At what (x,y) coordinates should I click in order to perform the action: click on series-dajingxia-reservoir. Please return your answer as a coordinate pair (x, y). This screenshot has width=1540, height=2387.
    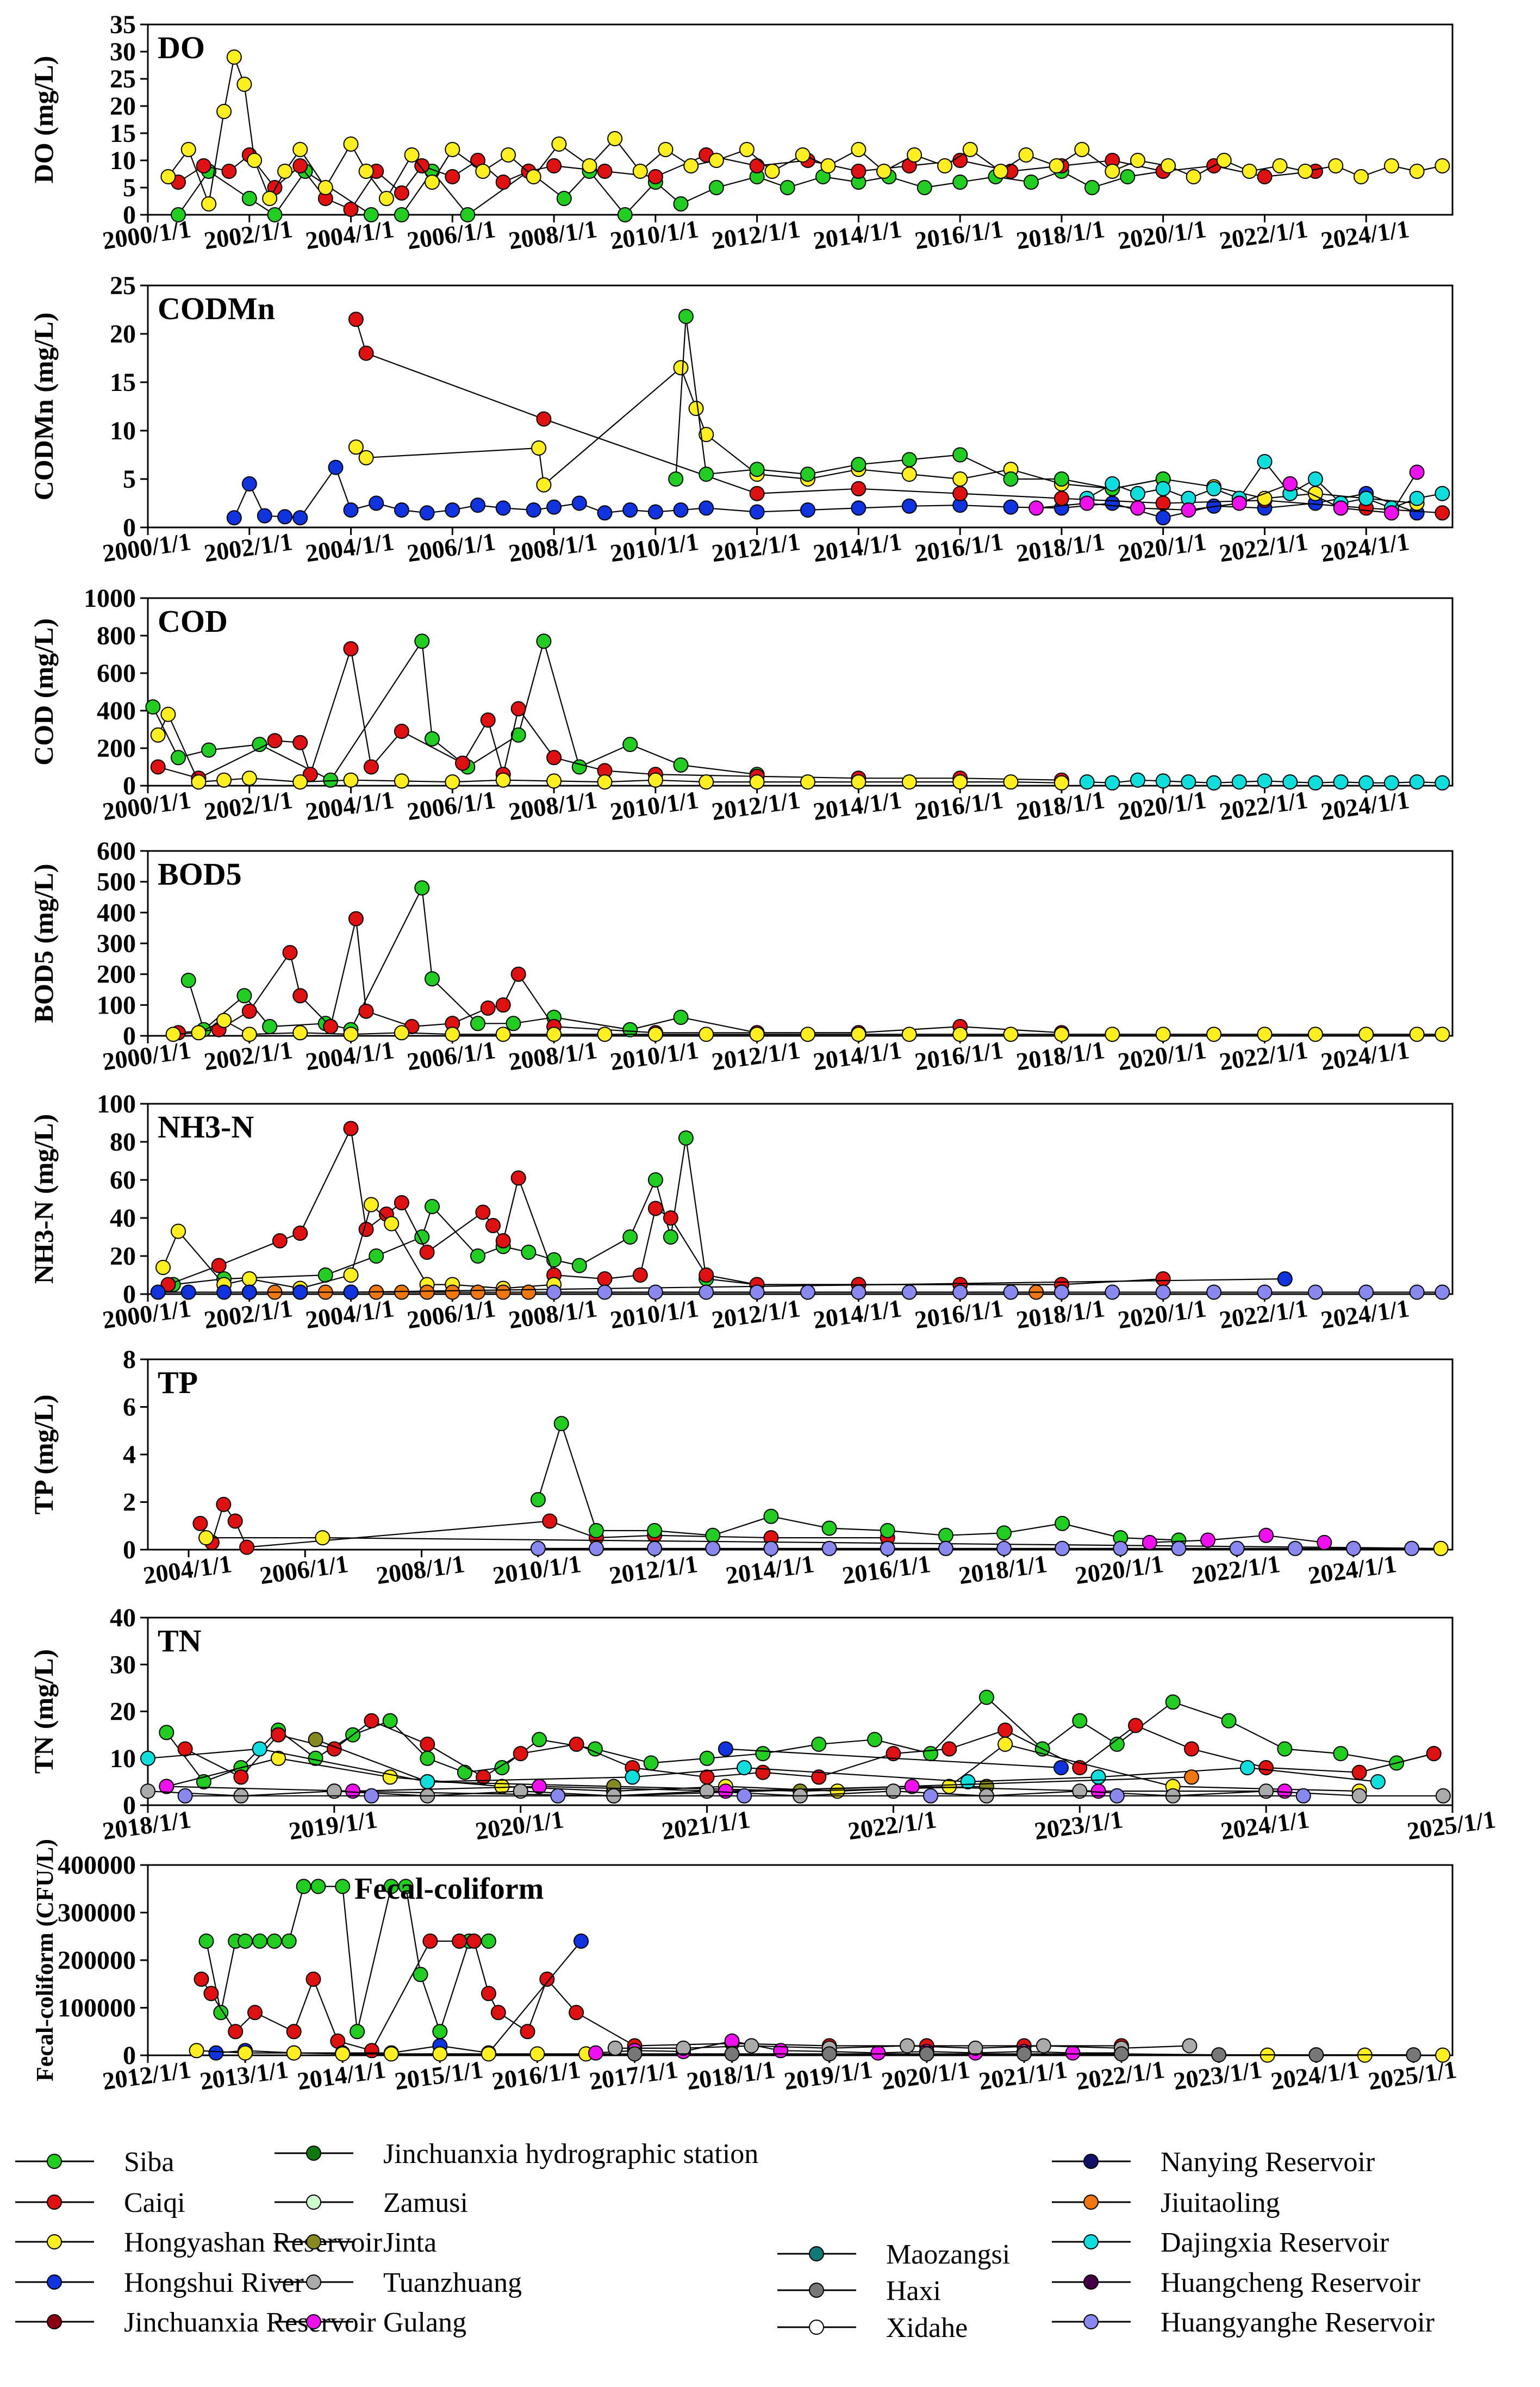
    Looking at the image, I should click on (763, 1765).